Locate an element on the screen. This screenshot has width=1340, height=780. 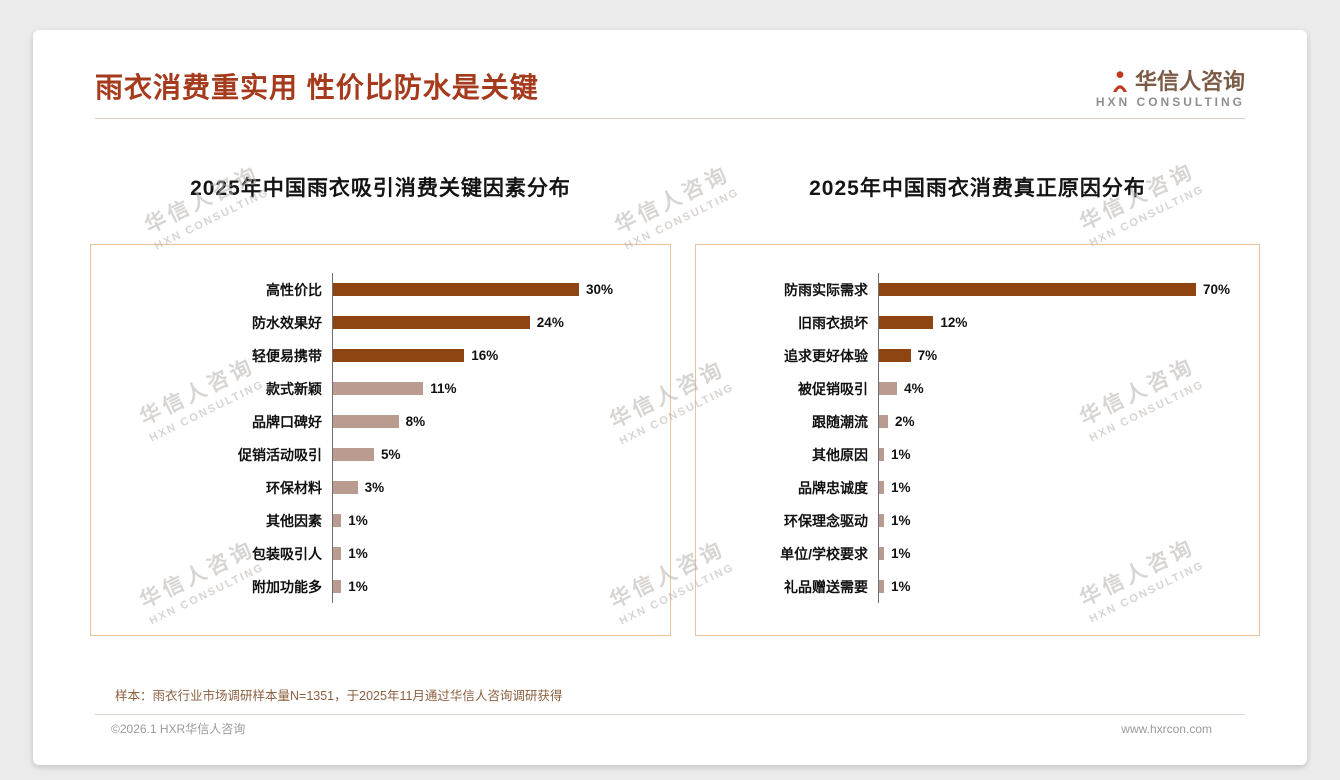
header: 雨衣消费重实用 性价比防水是关键 华信人咨询 HXN CONSULTING is located at coordinates (670, 74).